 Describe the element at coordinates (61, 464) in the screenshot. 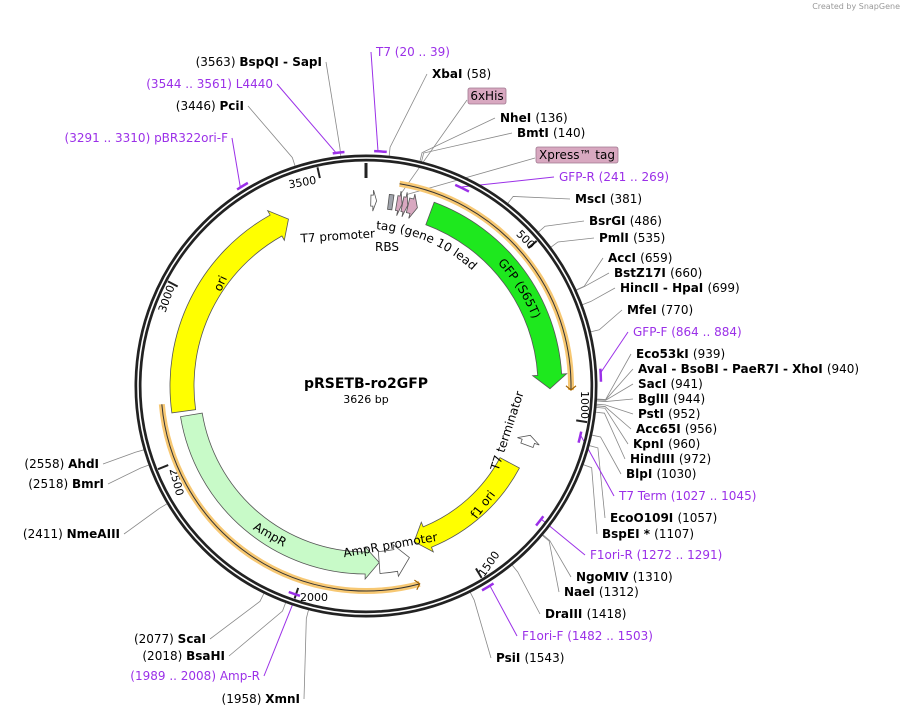

I see `enzyme-site: (2558) AhdI` at that location.